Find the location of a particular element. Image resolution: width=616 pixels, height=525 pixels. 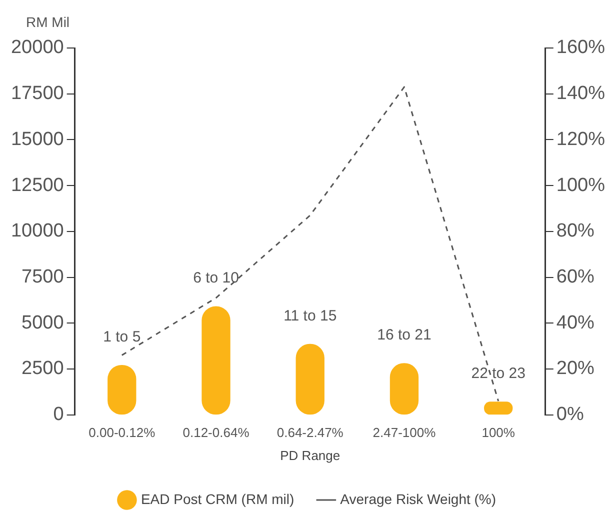

y2-tick-label: 20% is located at coordinates (575, 369).